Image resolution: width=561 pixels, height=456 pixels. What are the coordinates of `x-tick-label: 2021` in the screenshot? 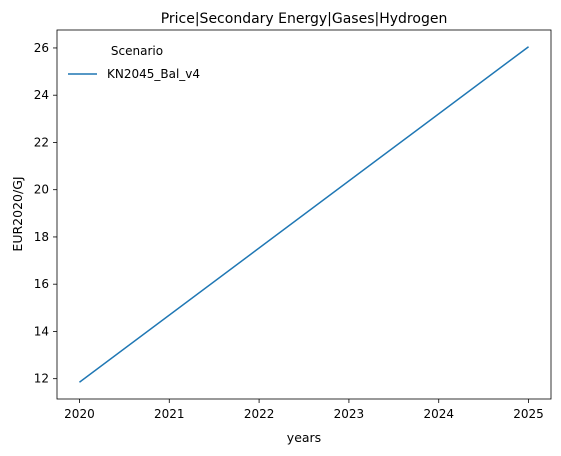 It's located at (169, 414).